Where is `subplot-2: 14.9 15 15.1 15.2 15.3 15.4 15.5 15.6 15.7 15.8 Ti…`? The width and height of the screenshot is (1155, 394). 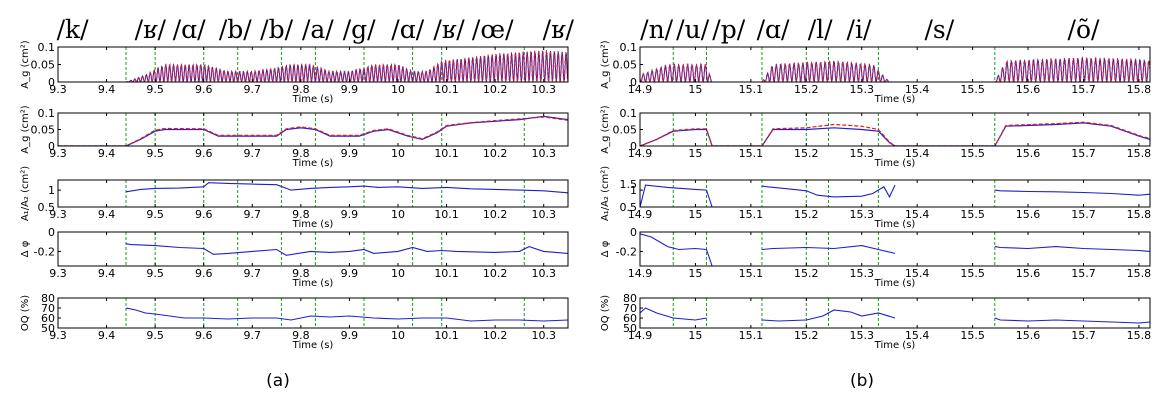
subplot-2: 14.9 15 15.1 15.2 15.3 15.4 15.5 15.6 15.7 15.8 Ti… is located at coordinates (875, 137).